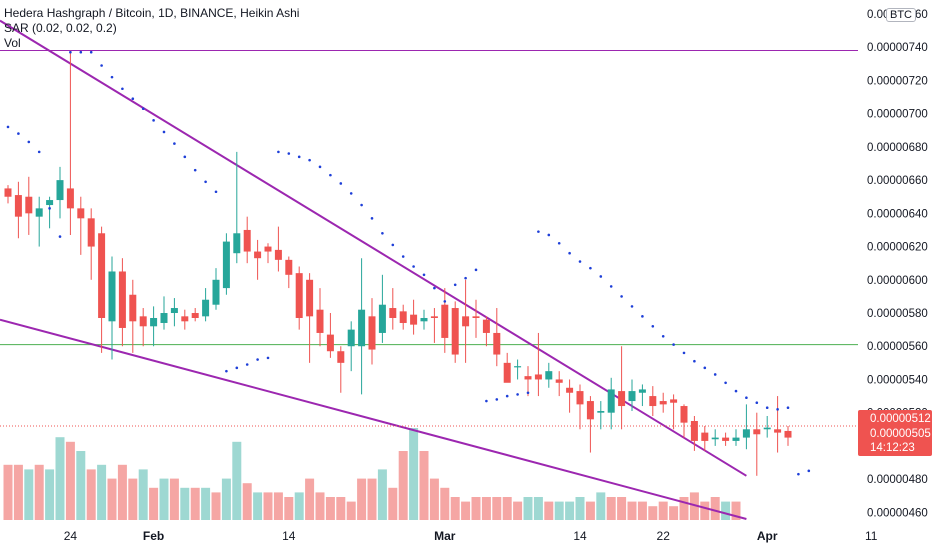 The image size is (932, 550). I want to click on time-tick-label: Feb, so click(153, 536).